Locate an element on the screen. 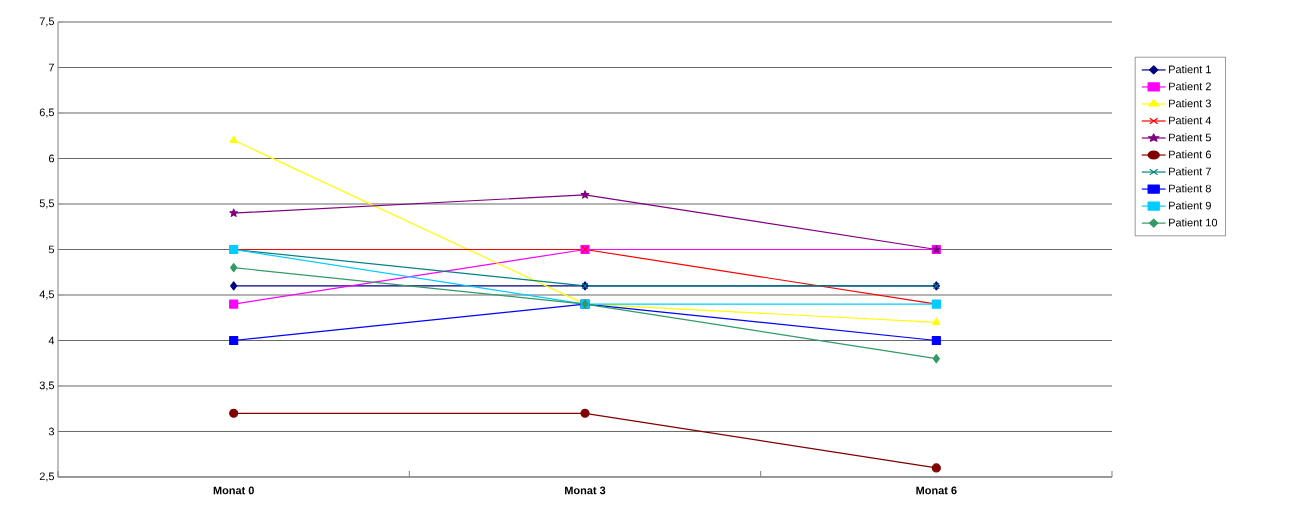  x-tick-label: Monat 3 is located at coordinates (585, 490).